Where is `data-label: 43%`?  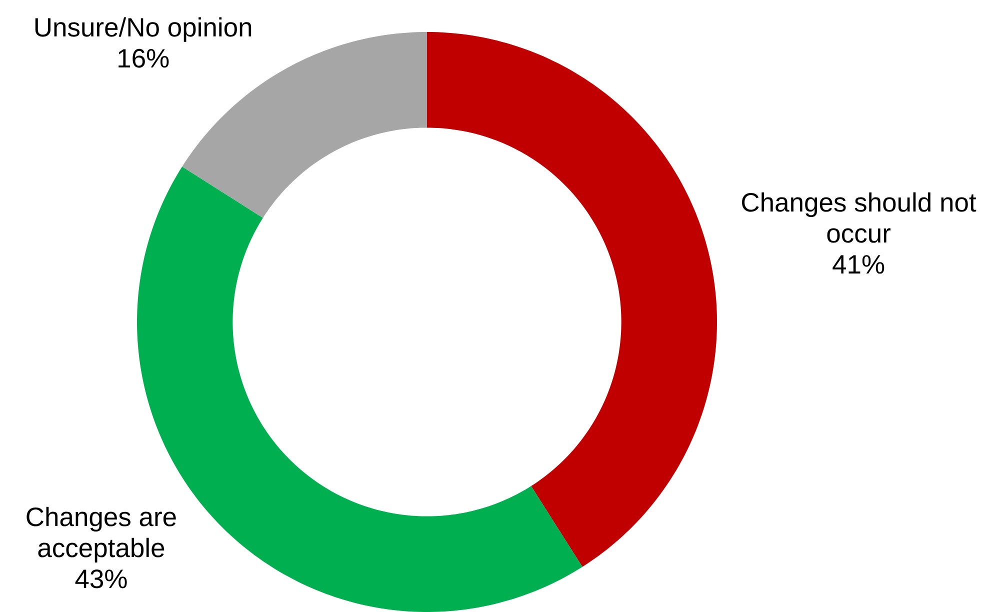 data-label: 43% is located at coordinates (101, 579).